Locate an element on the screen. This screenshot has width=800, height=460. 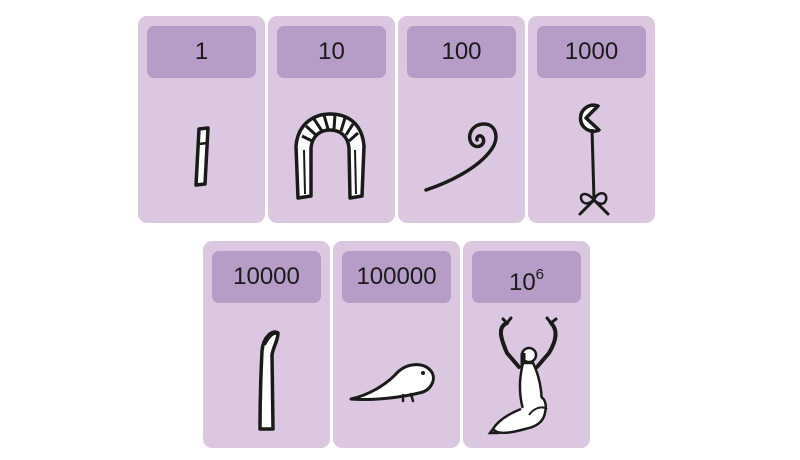
numeral-label-1: 1 is located at coordinates (201, 52).